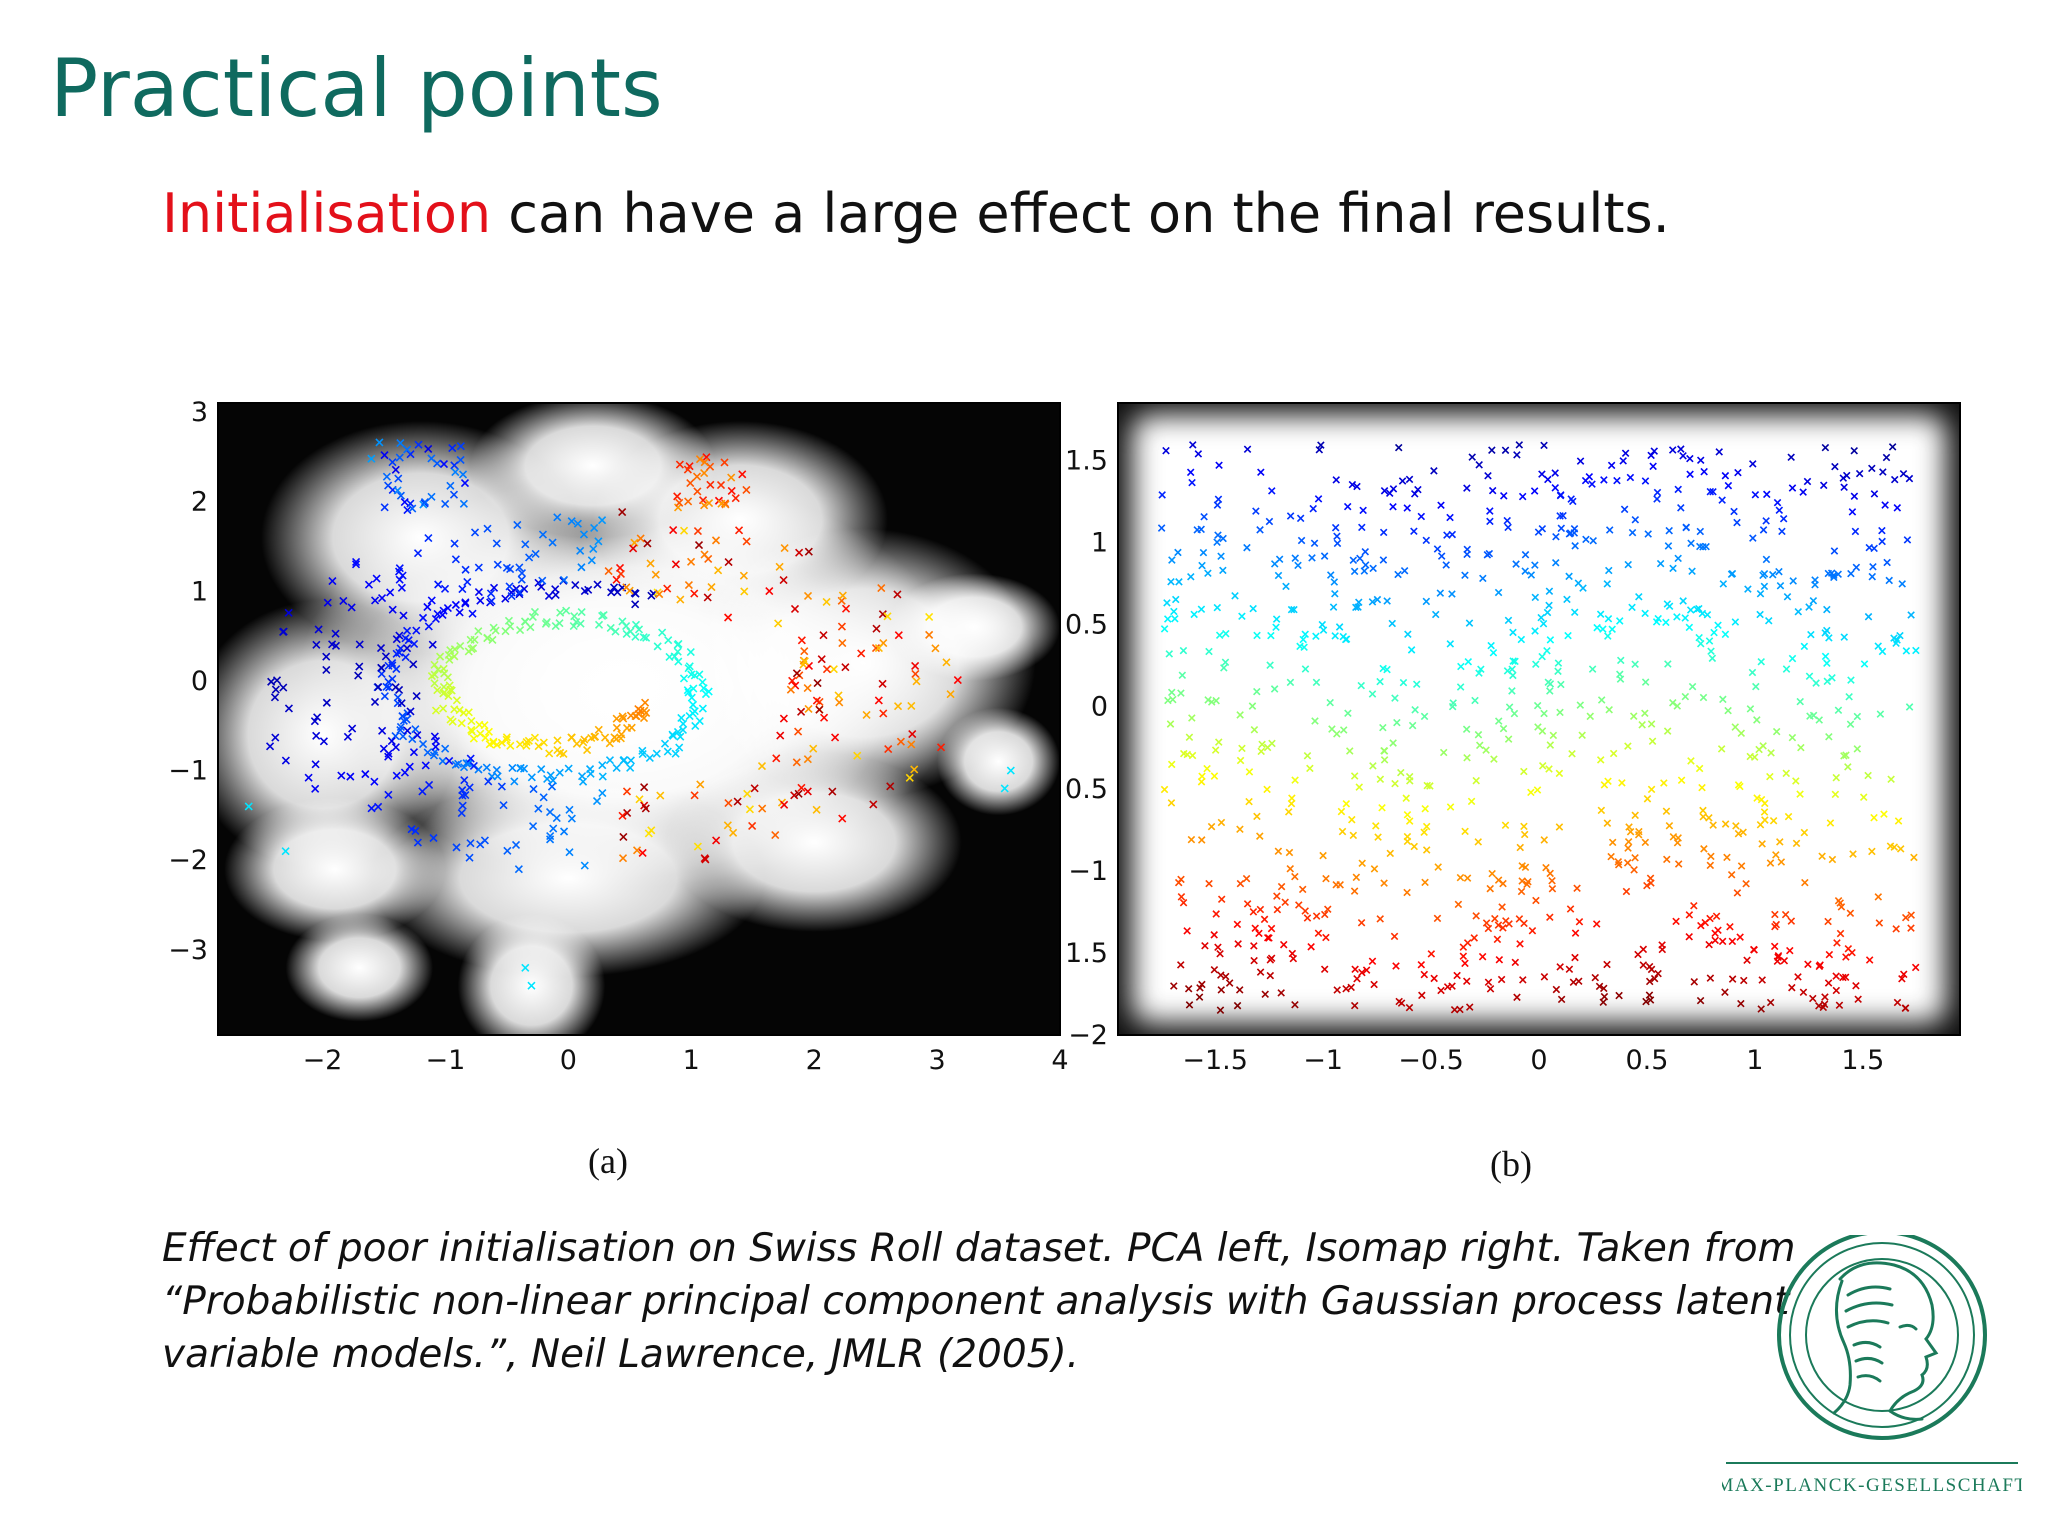 This screenshot has height=1536, width=2048. Describe the element at coordinates (1088, 871) in the screenshot. I see `y-tick-label: −1` at that location.